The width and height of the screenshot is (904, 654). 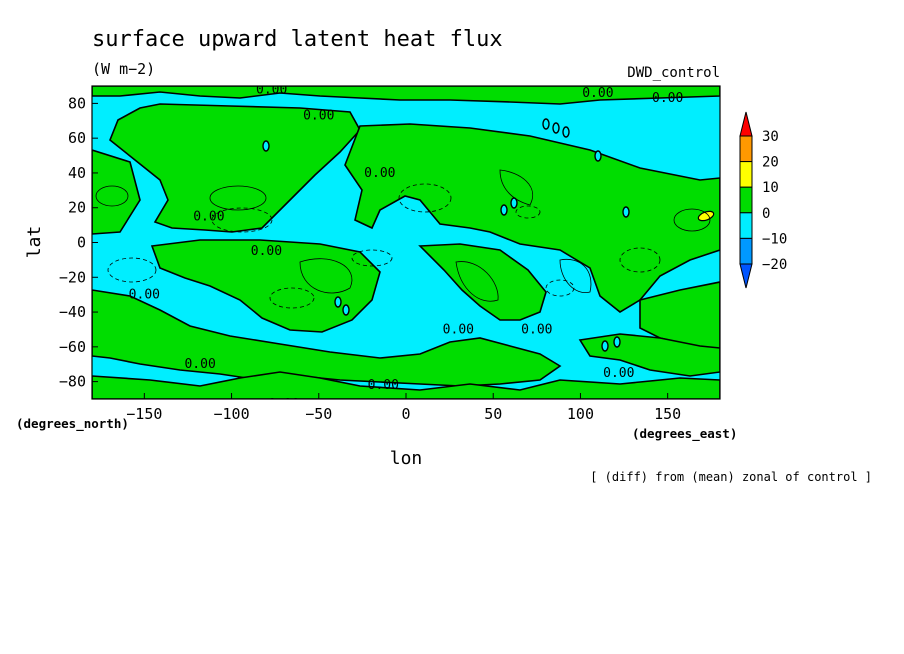 I want to click on colorbar: 30 20 10 0 −10 −20, so click(x=763, y=200).